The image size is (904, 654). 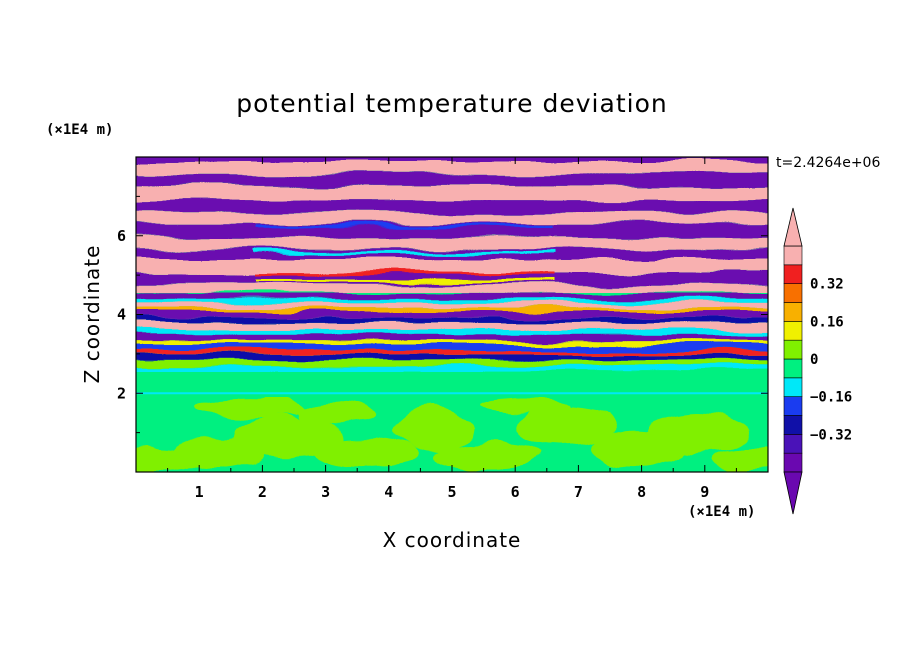 What do you see at coordinates (262, 492) in the screenshot?
I see `x-tick-label: 2` at bounding box center [262, 492].